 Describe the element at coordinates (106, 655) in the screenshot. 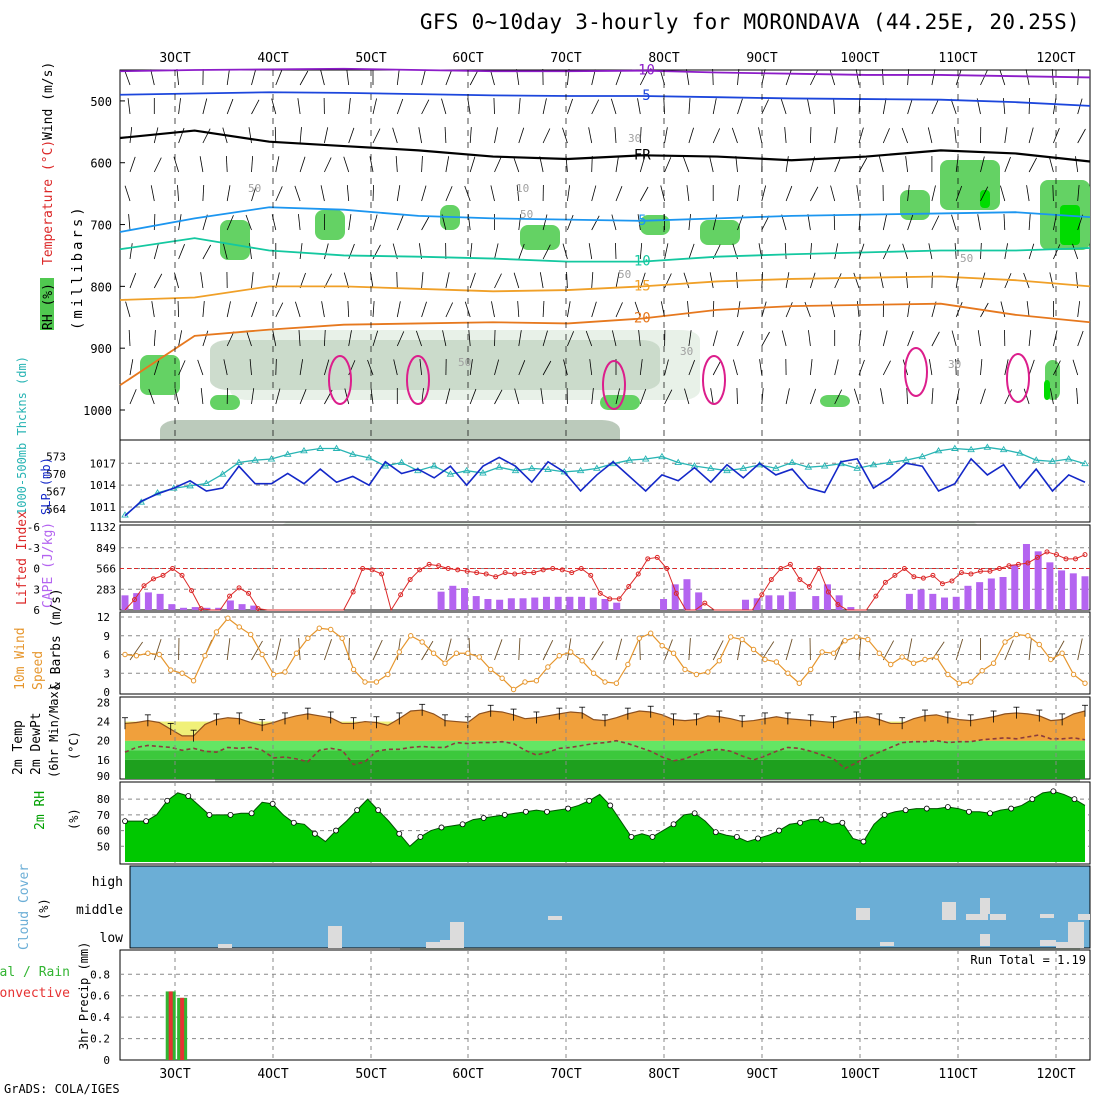

I see `wind10m-tick: 6` at that location.